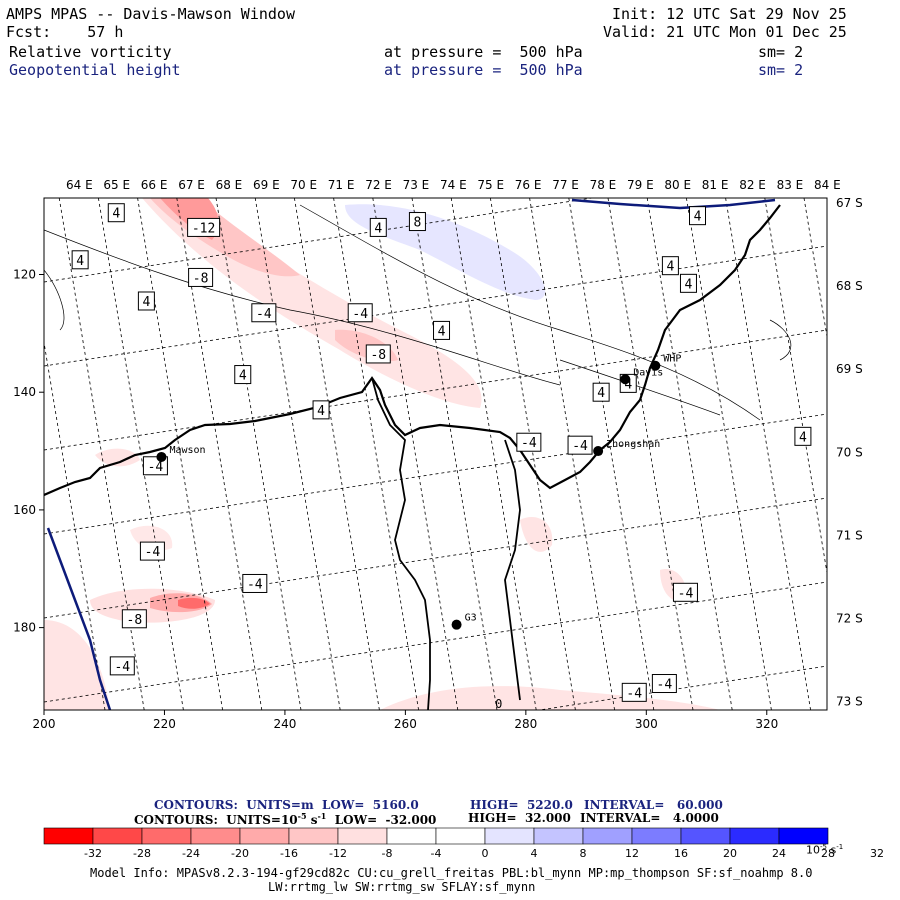 The image size is (900, 900). What do you see at coordinates (521, 805) in the screenshot?
I see `height-high: HIGH= 5220.0` at bounding box center [521, 805].